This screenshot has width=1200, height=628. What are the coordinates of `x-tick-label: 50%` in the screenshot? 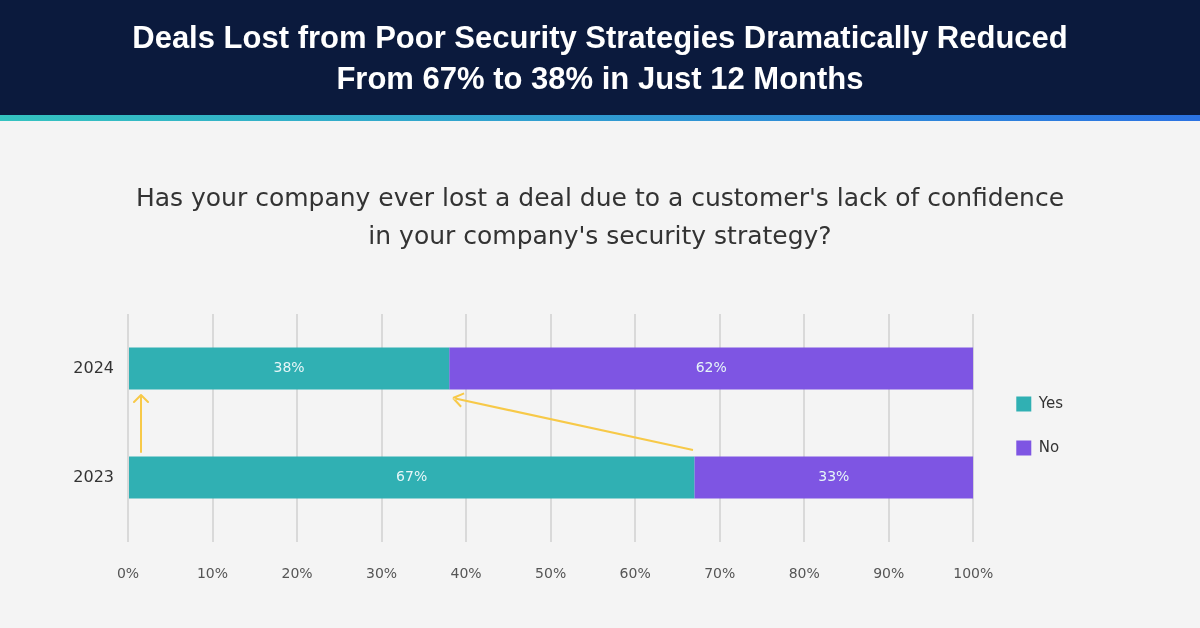 It's located at (551, 573).